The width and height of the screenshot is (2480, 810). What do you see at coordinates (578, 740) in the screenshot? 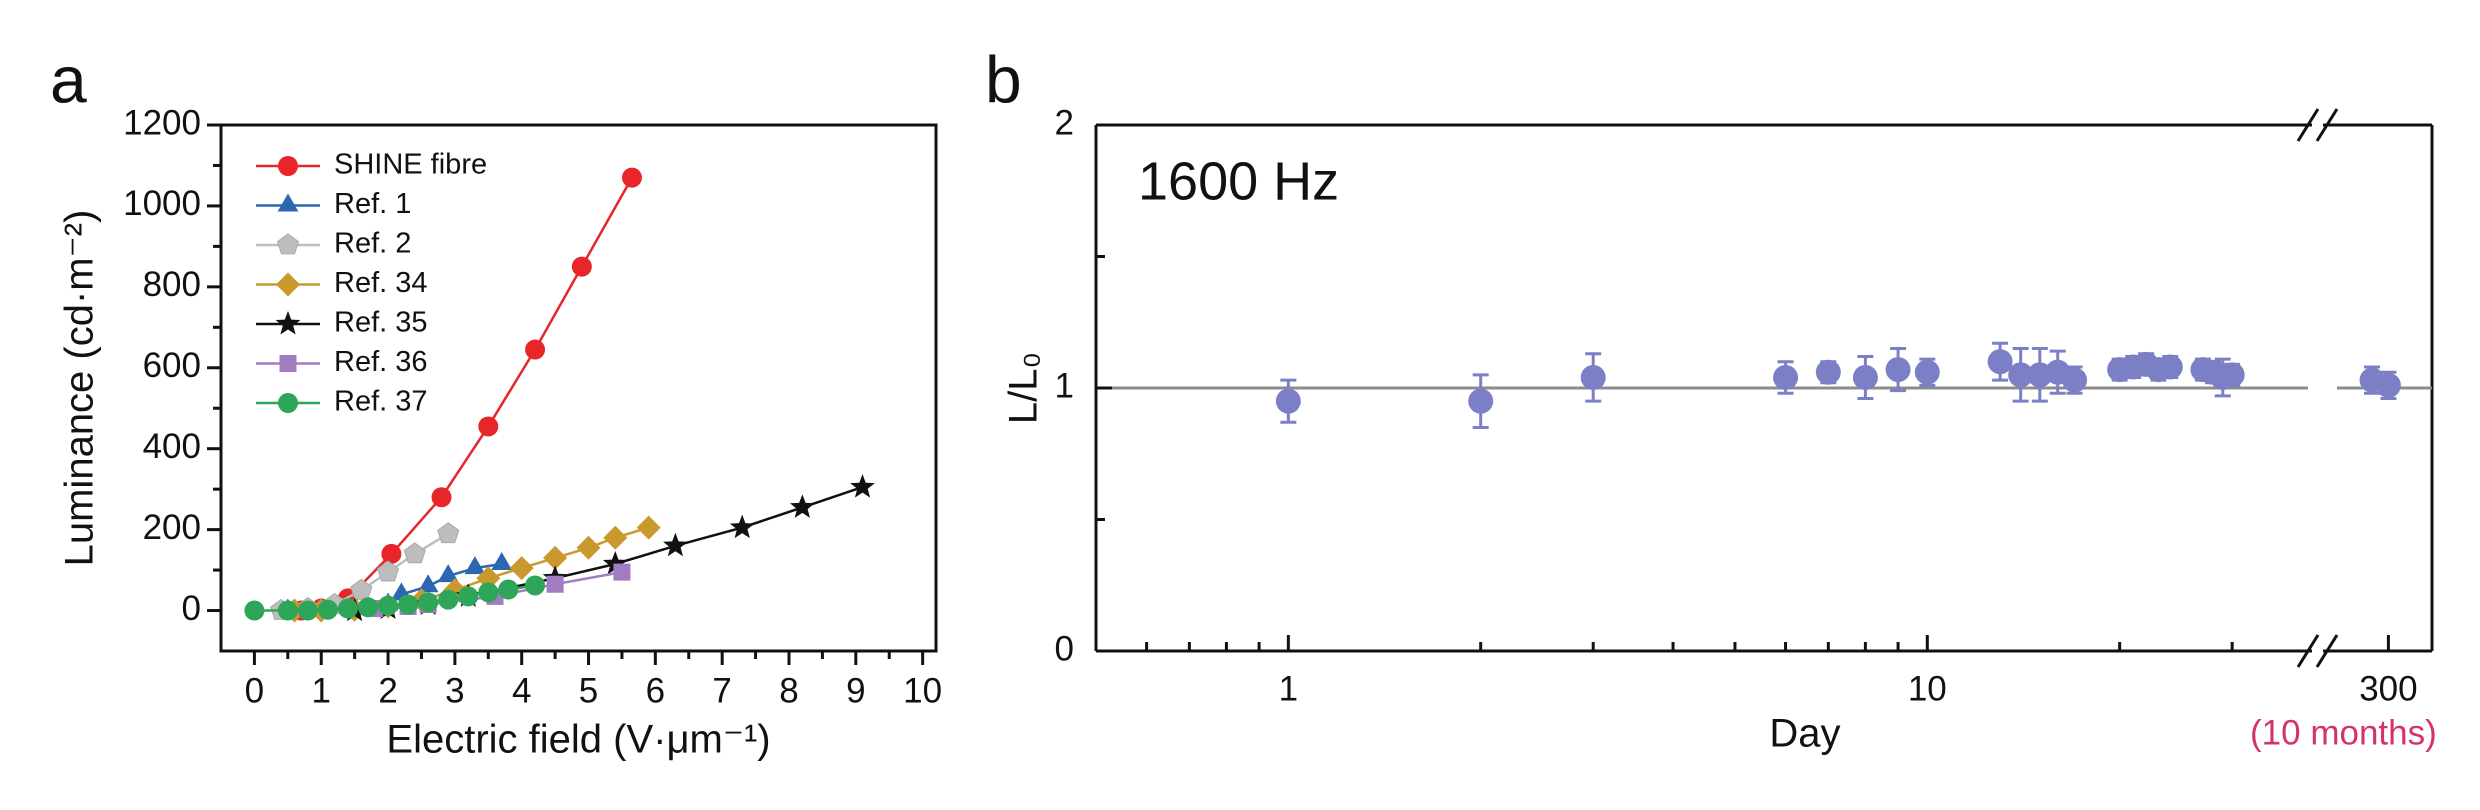
I see `x-axis-label: Electric field (V·μm⁻¹)` at bounding box center [578, 740].